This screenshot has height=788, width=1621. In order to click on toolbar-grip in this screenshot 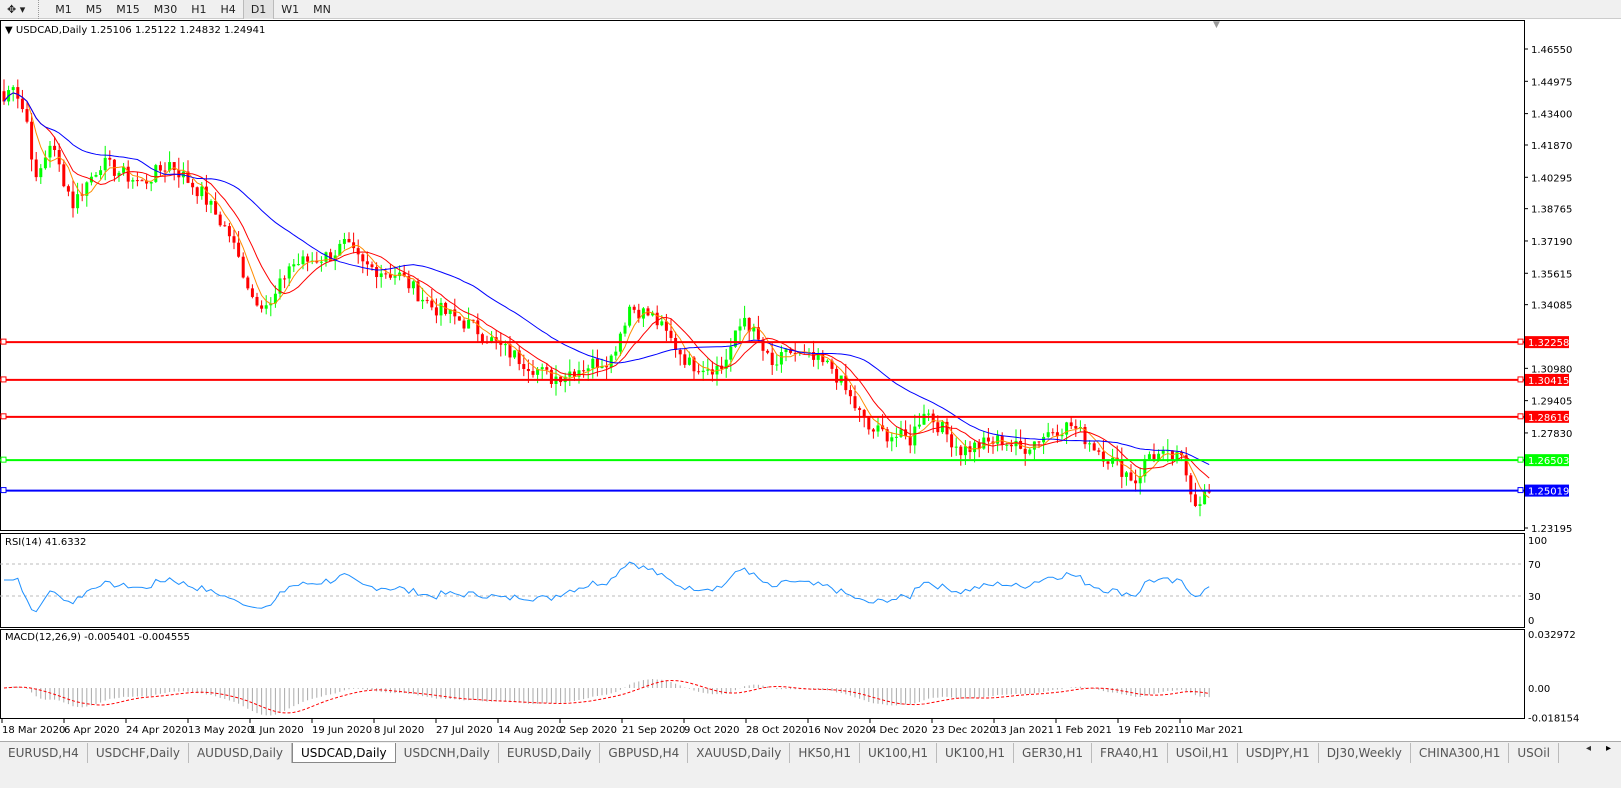, I will do `click(43, 9)`.